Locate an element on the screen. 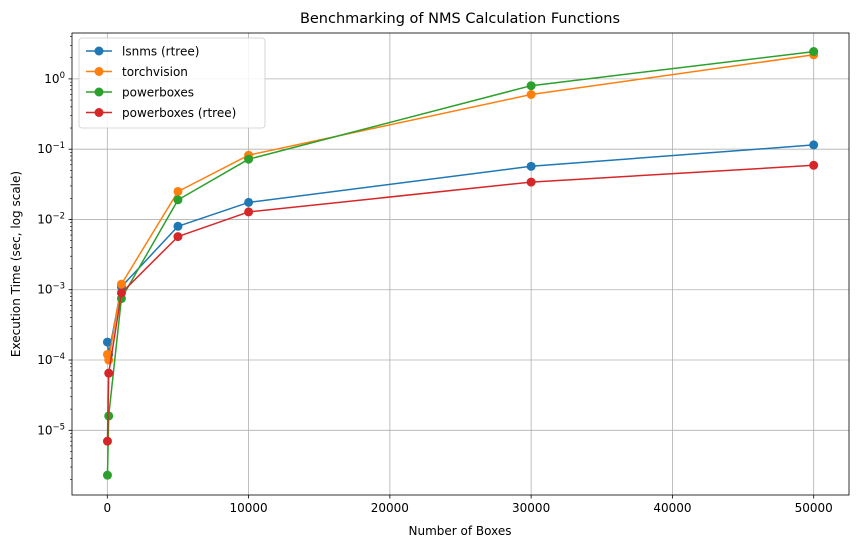 The image size is (857, 547). y-tick-label: 10⁻⁴ is located at coordinates (51, 359).